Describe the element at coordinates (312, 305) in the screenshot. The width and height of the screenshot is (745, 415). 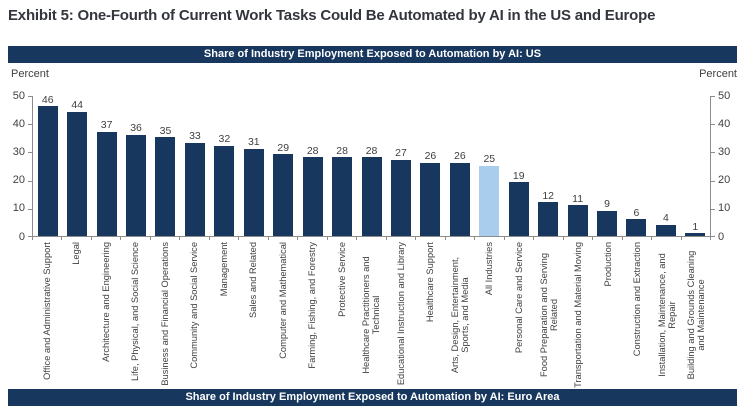
I see `category-label: Farming, Fishing, and Forestry` at that location.